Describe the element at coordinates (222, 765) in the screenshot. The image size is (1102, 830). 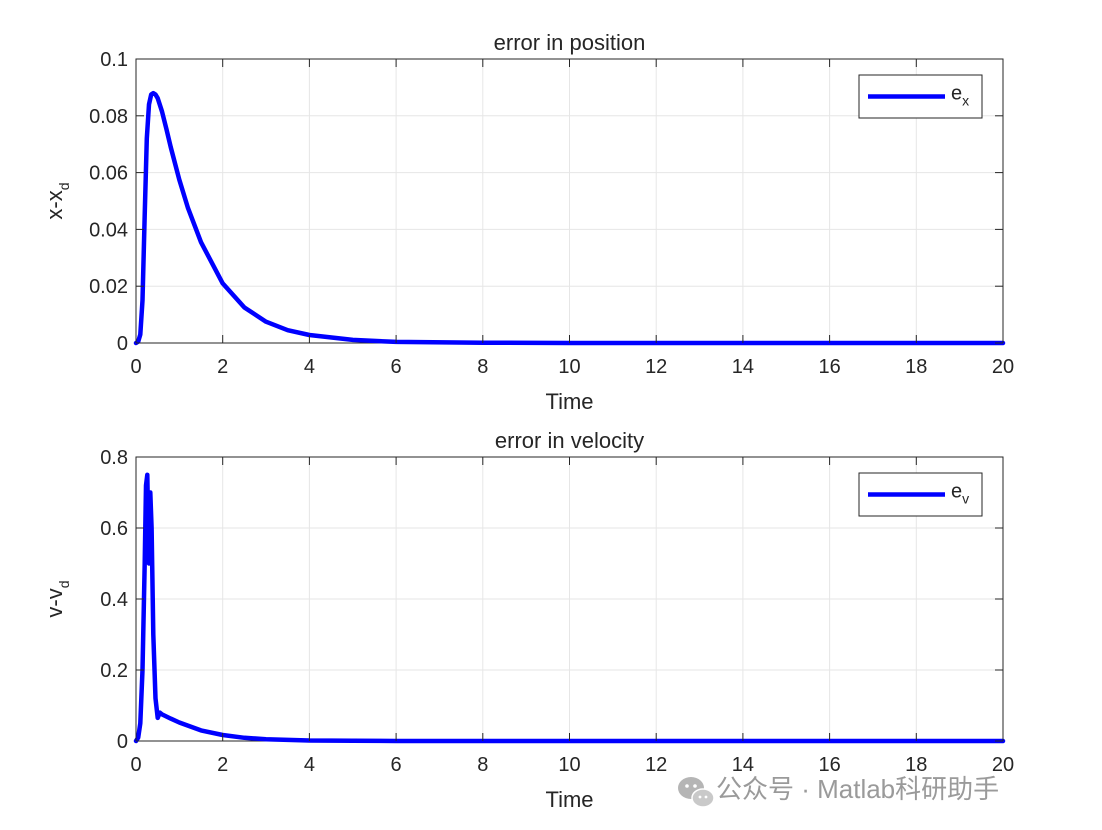
I see `velocity-x-tick-label-1: 2` at that location.